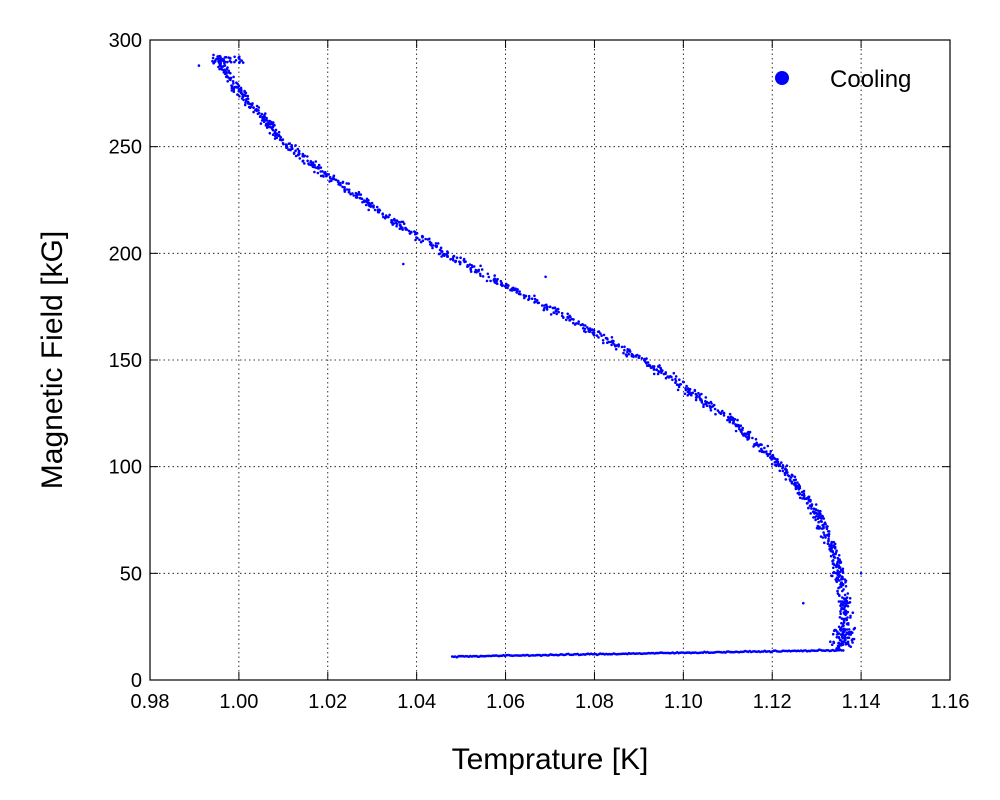  Describe the element at coordinates (125, 148) in the screenshot. I see `y-tick-label: 250` at that location.